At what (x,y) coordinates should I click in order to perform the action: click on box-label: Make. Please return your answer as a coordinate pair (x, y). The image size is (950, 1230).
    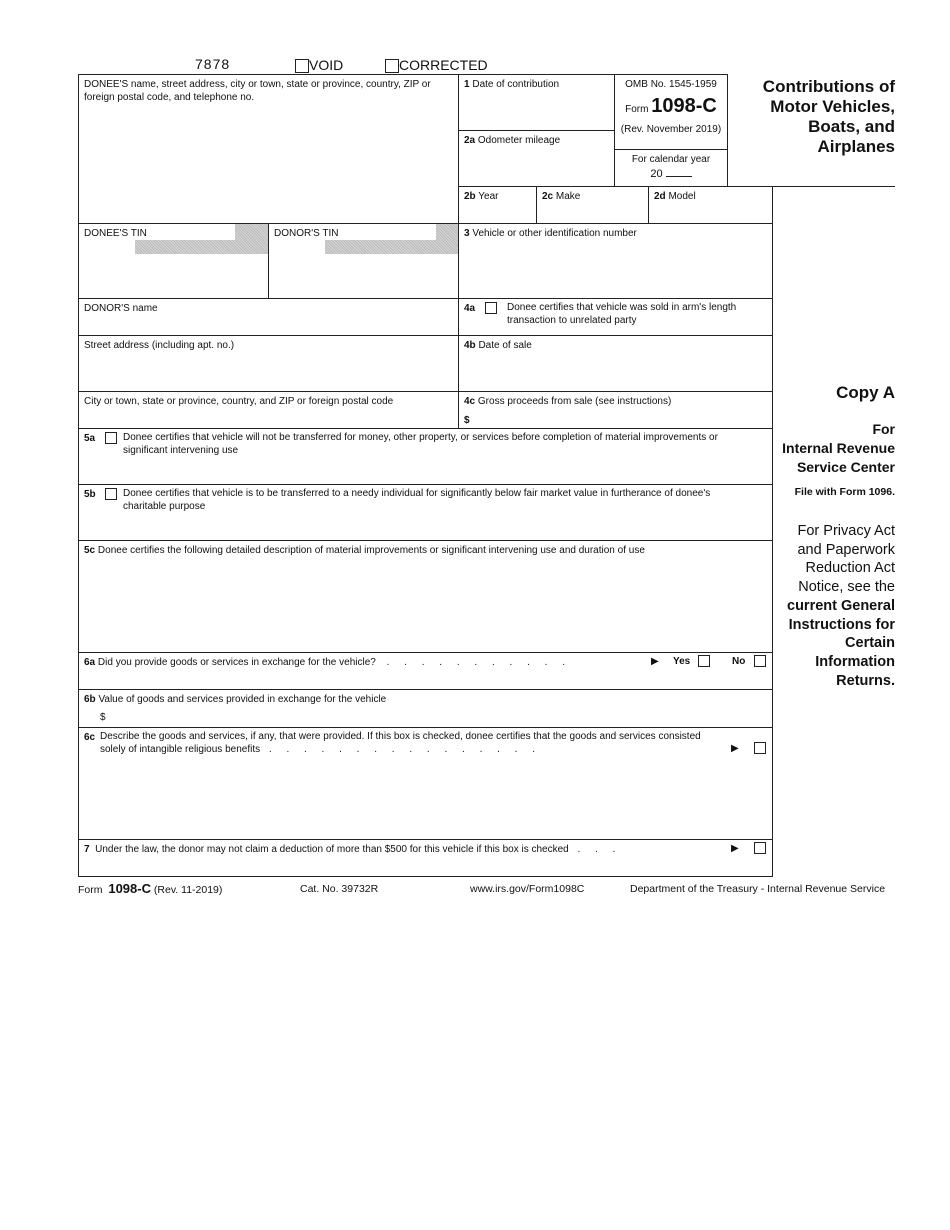
    Looking at the image, I should click on (568, 196).